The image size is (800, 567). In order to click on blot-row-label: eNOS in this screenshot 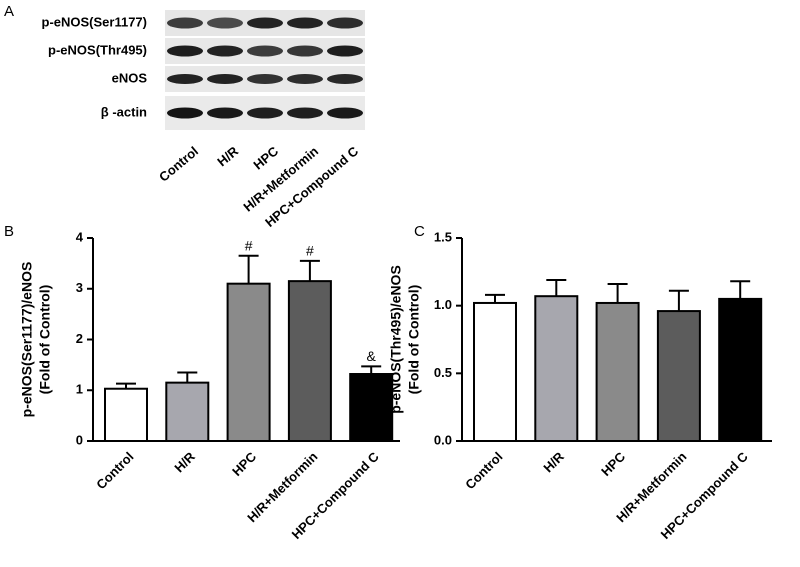, I will do `click(130, 77)`.